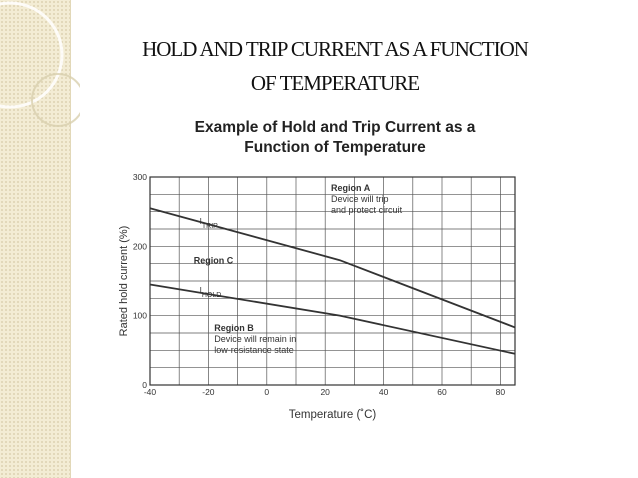  Describe the element at coordinates (384, 392) in the screenshot. I see `x-tick-label: 40` at that location.